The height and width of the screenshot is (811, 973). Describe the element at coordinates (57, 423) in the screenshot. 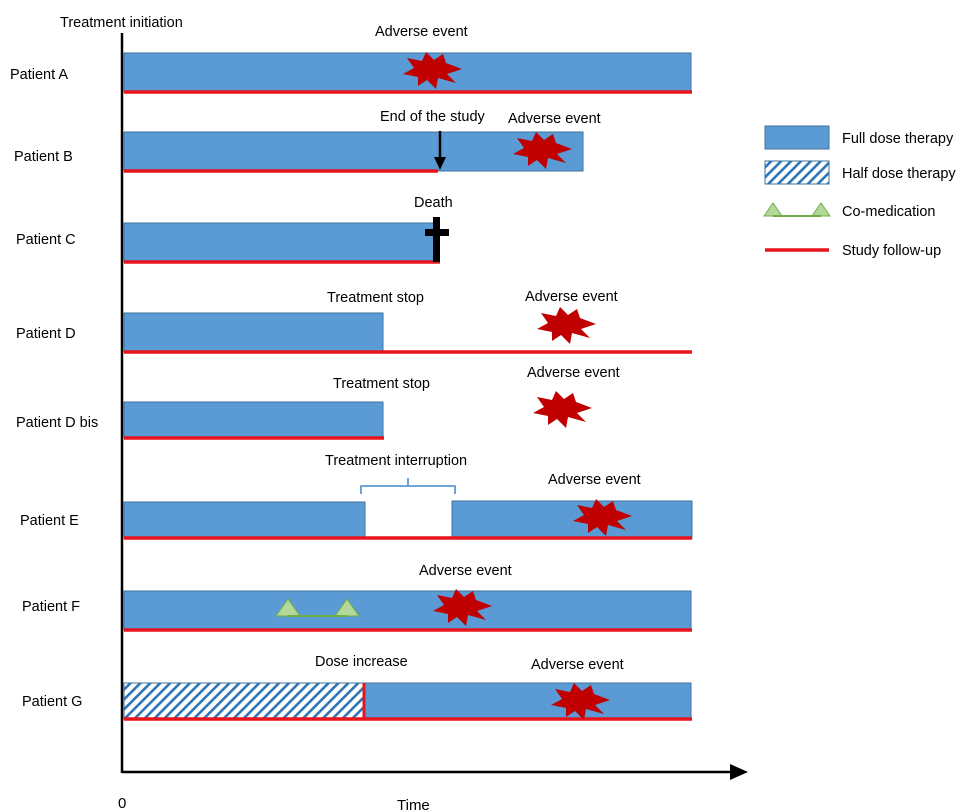

I see `patient-label: Patient D bis` at that location.